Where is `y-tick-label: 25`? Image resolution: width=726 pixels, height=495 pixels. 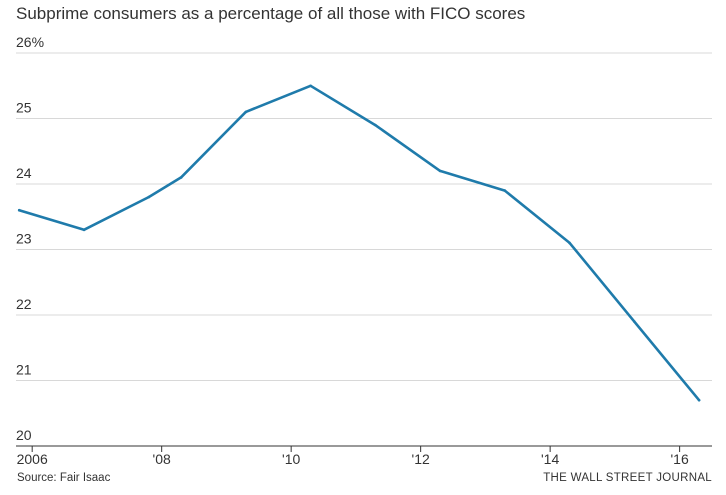 y-tick-label: 25 is located at coordinates (24, 108).